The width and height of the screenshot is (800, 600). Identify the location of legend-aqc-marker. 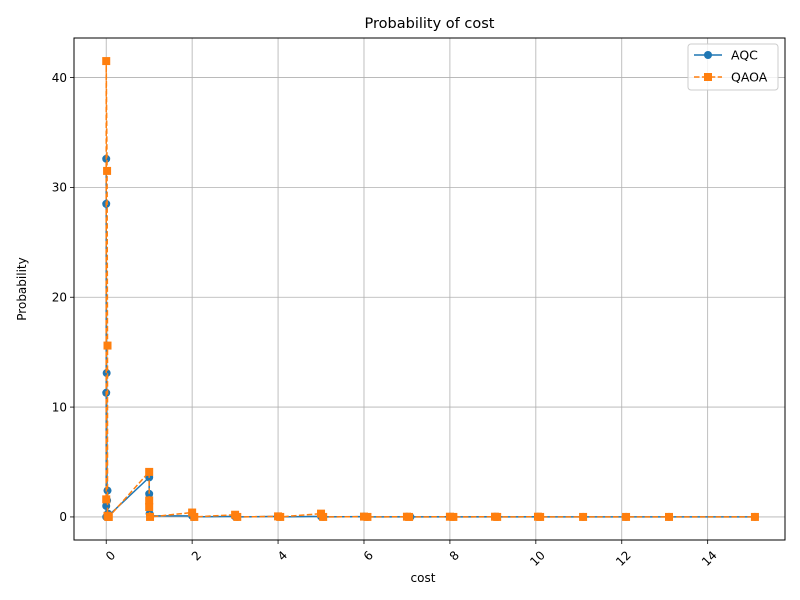
(708, 55).